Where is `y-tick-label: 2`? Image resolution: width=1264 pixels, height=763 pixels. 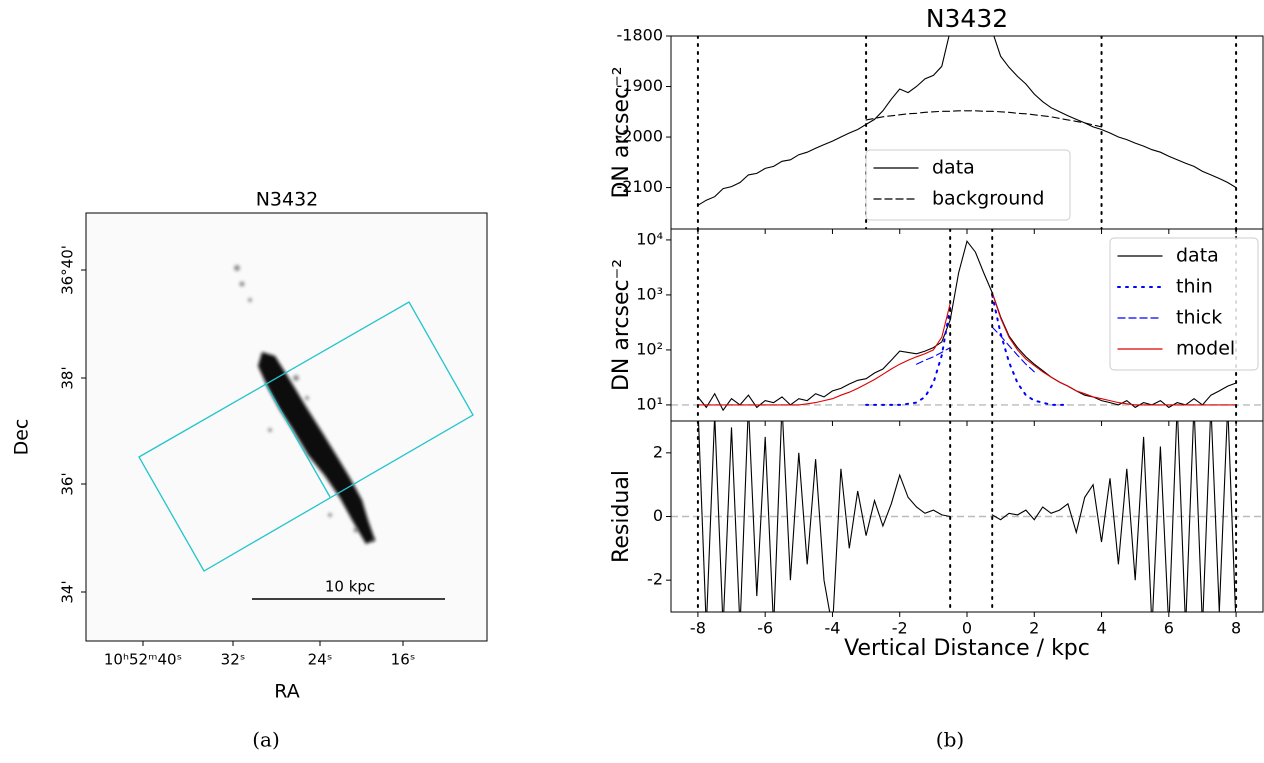 y-tick-label: 2 is located at coordinates (658, 451).